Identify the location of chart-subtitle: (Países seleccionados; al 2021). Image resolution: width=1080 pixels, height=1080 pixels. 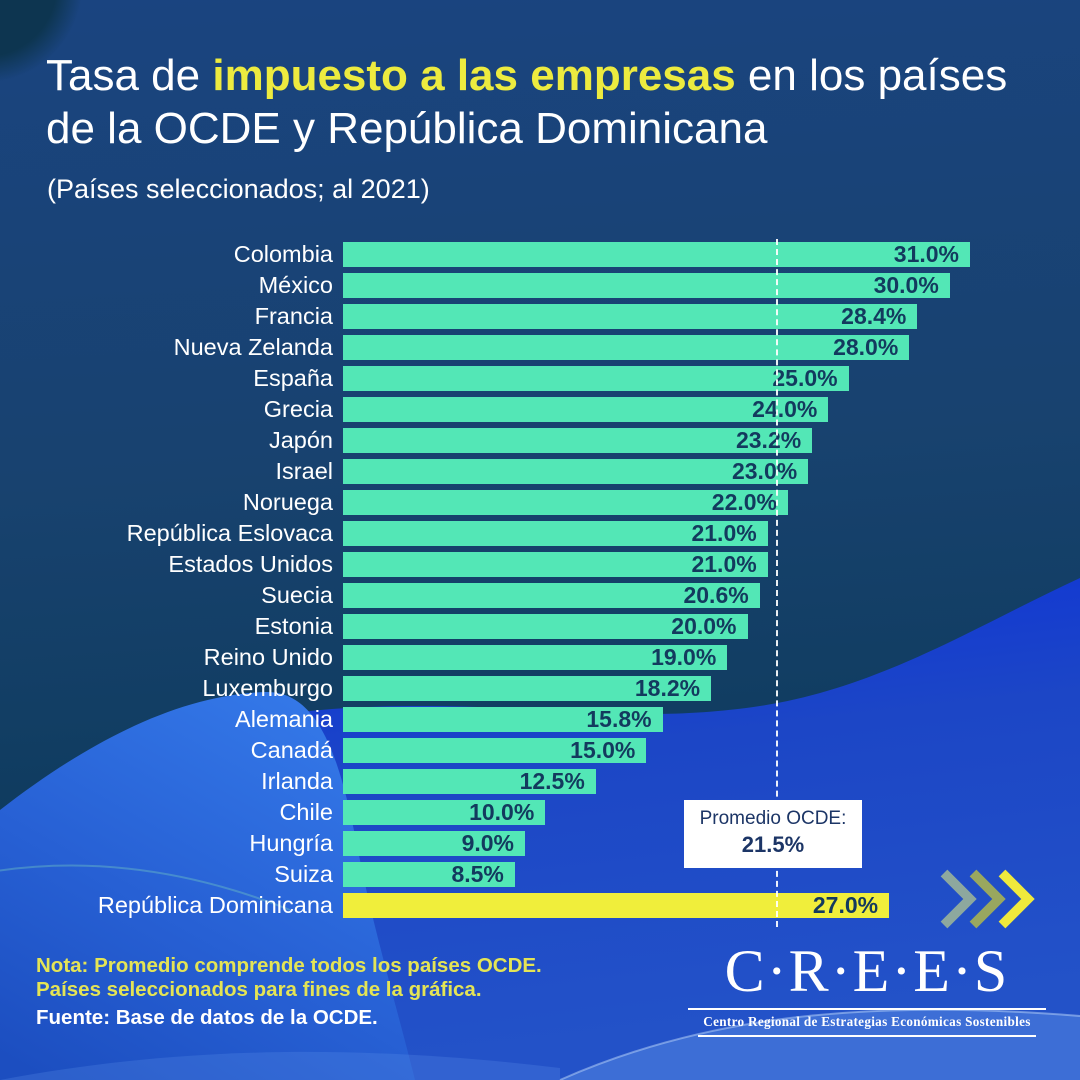
(238, 189).